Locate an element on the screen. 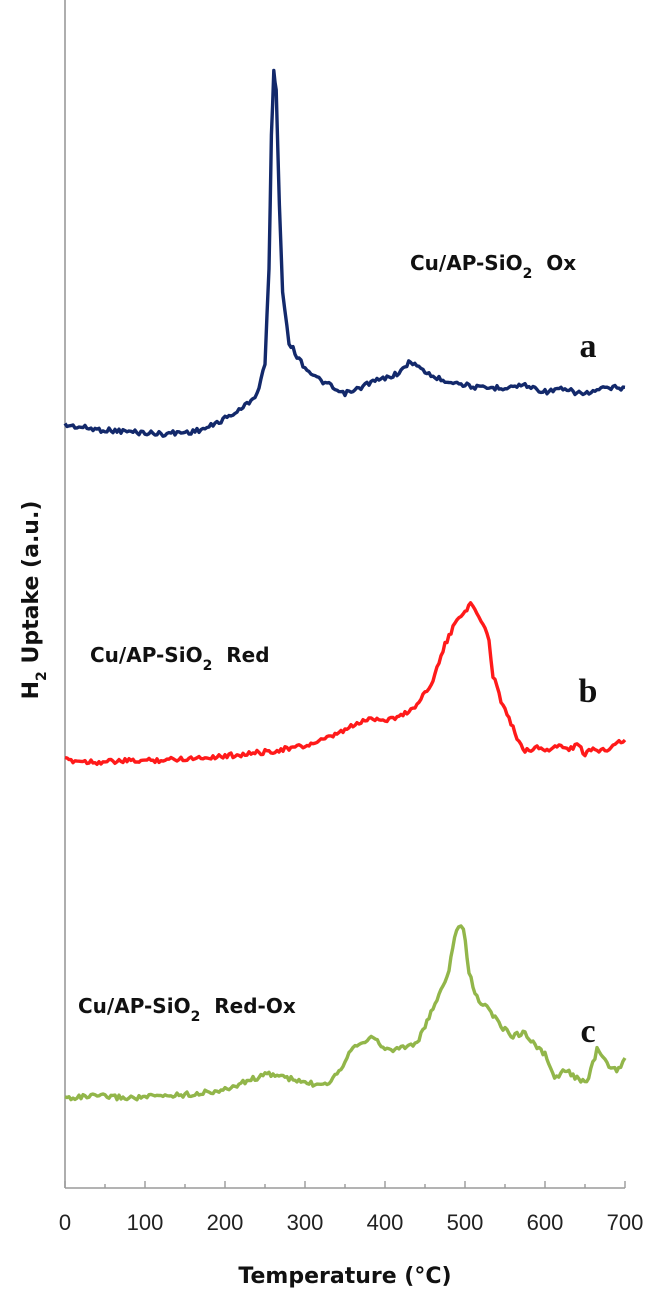 This screenshot has width=653, height=1300. x-tick-label: 700 is located at coordinates (625, 1222).